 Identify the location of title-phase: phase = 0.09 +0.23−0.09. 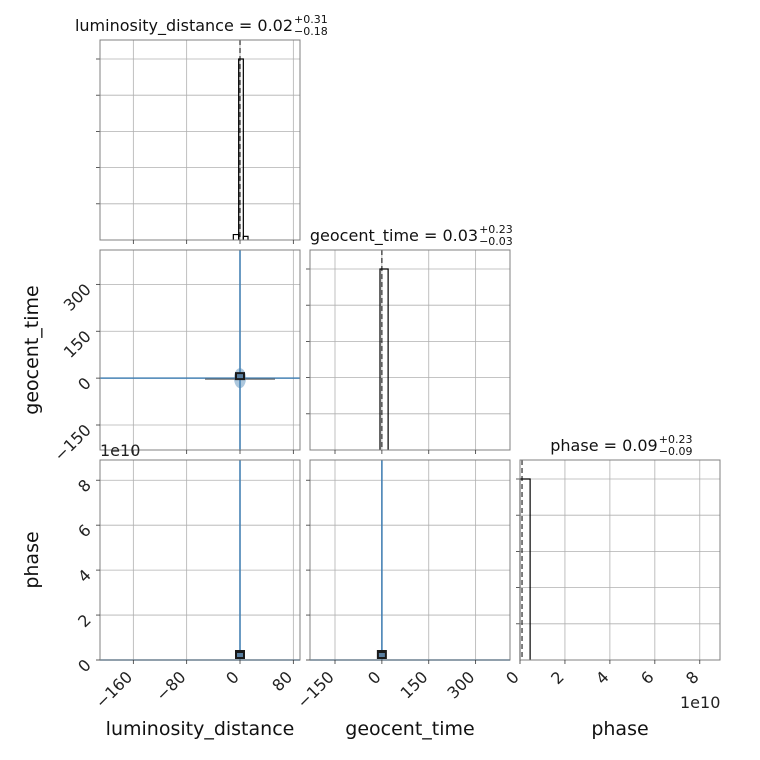
(621, 445).